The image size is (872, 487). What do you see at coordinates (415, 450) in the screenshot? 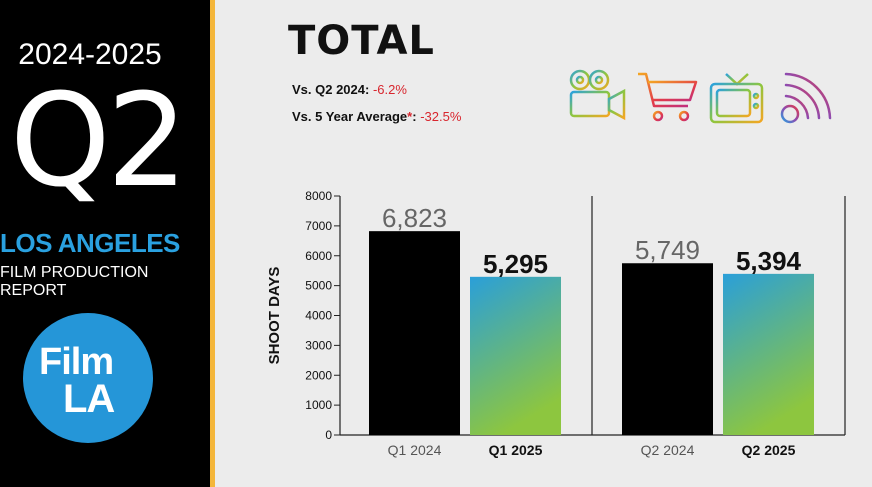
I see `x-category-label: Q1 2024` at bounding box center [415, 450].